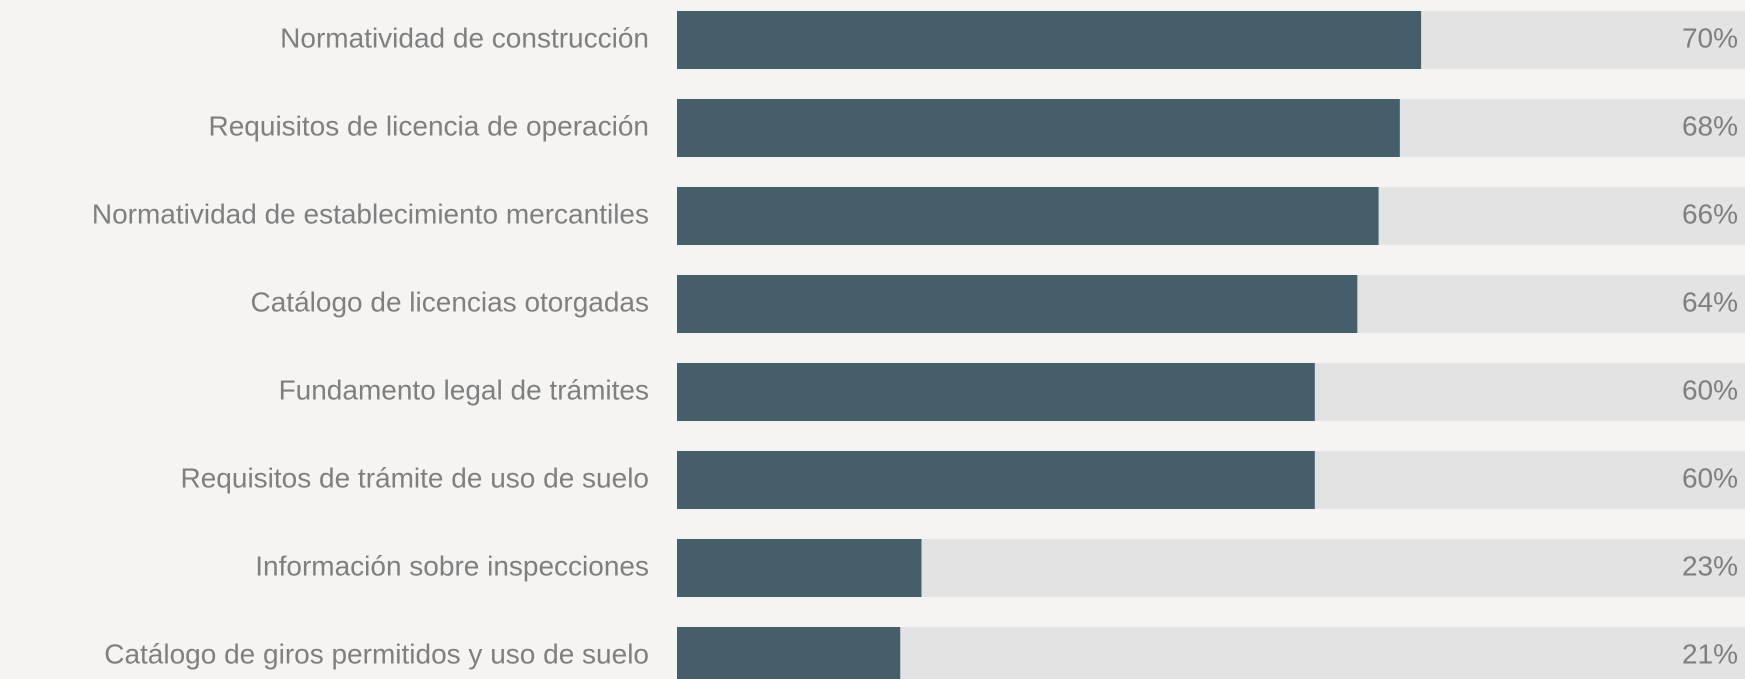  I want to click on value-label: 70%, so click(1710, 37).